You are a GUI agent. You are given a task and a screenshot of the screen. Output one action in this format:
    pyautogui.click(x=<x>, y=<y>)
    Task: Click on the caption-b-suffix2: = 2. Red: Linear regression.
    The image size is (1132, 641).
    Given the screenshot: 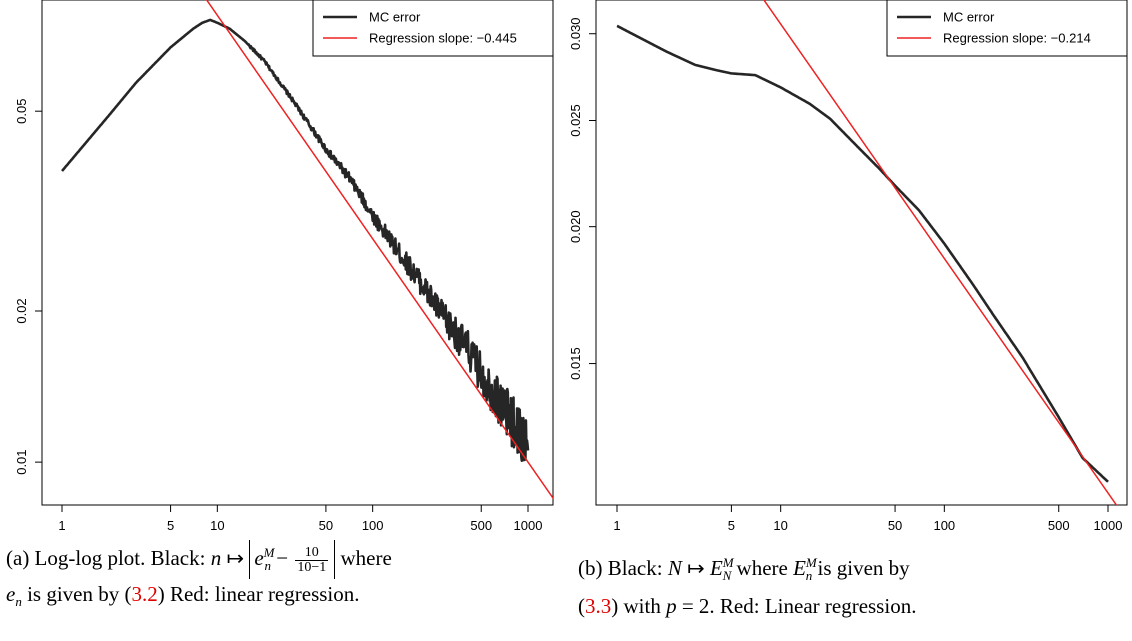 What is the action you would take?
    pyautogui.click(x=796, y=606)
    